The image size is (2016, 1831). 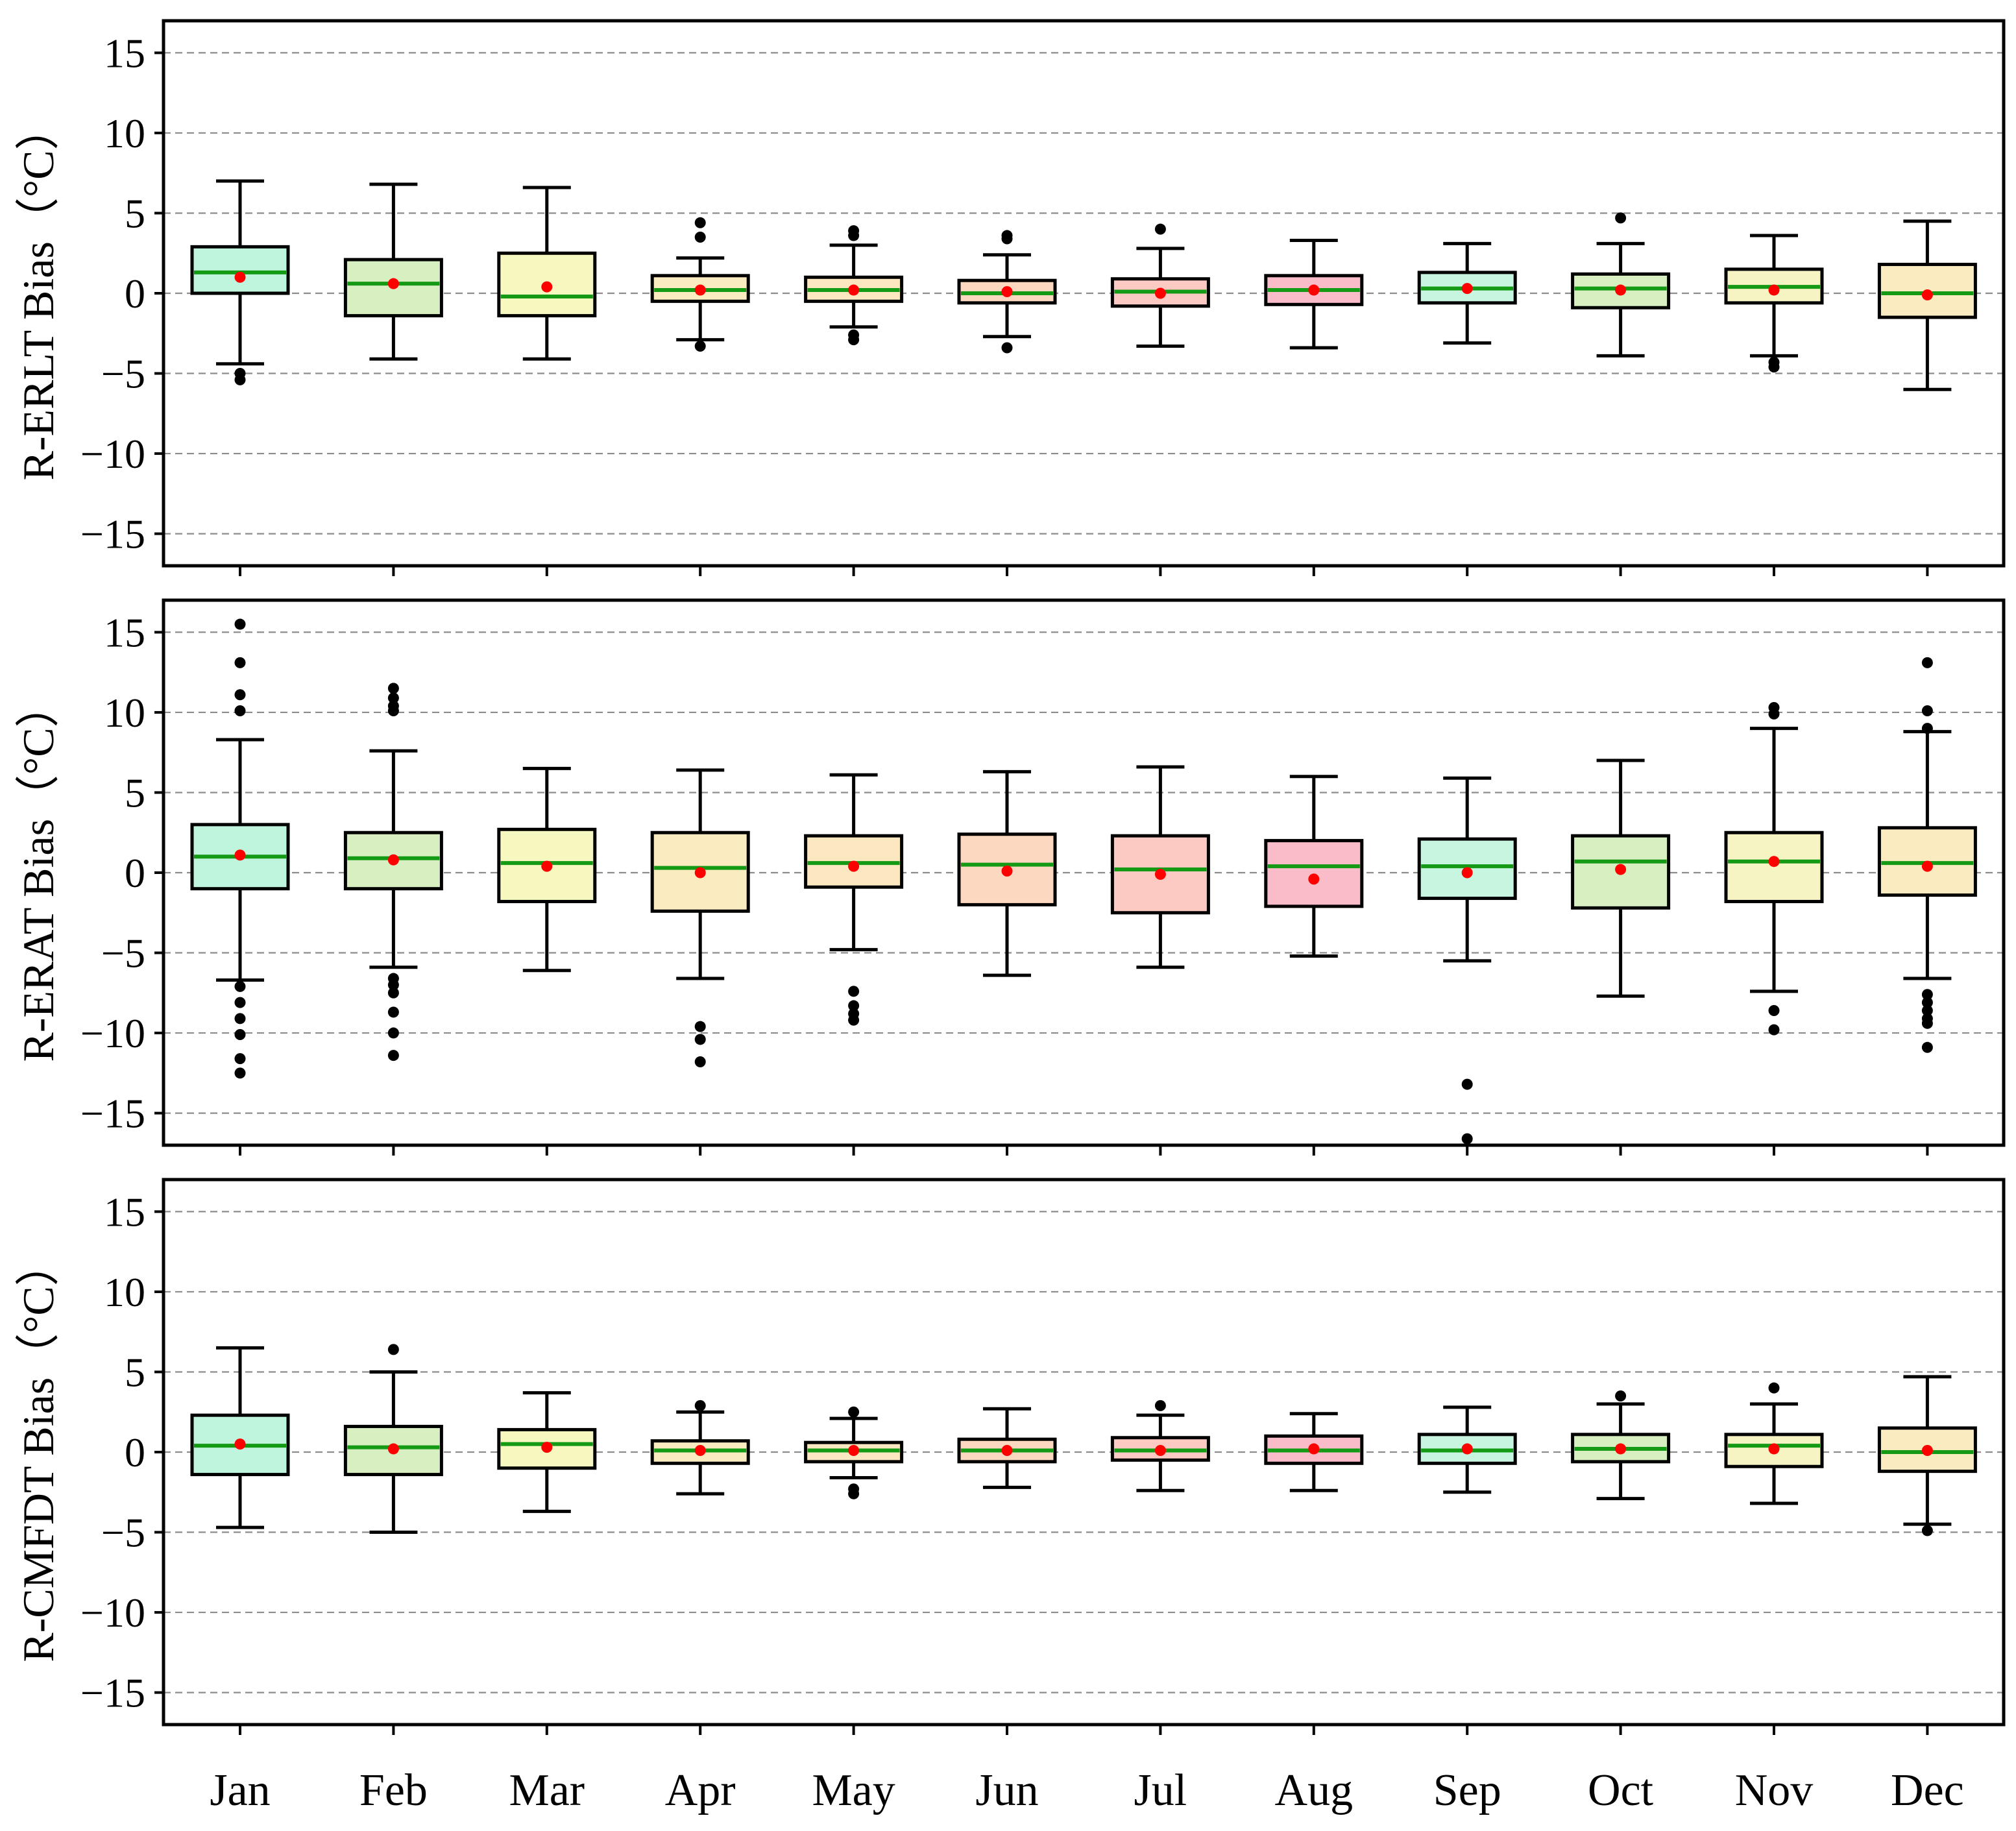 I want to click on box-jun, so click(x=1007, y=292).